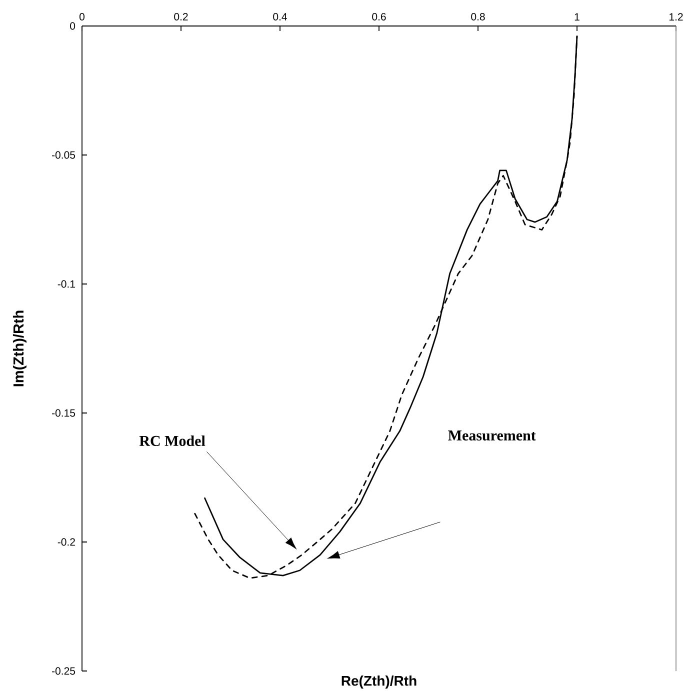 The image size is (686, 691). Describe the element at coordinates (379, 682) in the screenshot. I see `x-axis-title: Re(Zth)/Rth` at that location.